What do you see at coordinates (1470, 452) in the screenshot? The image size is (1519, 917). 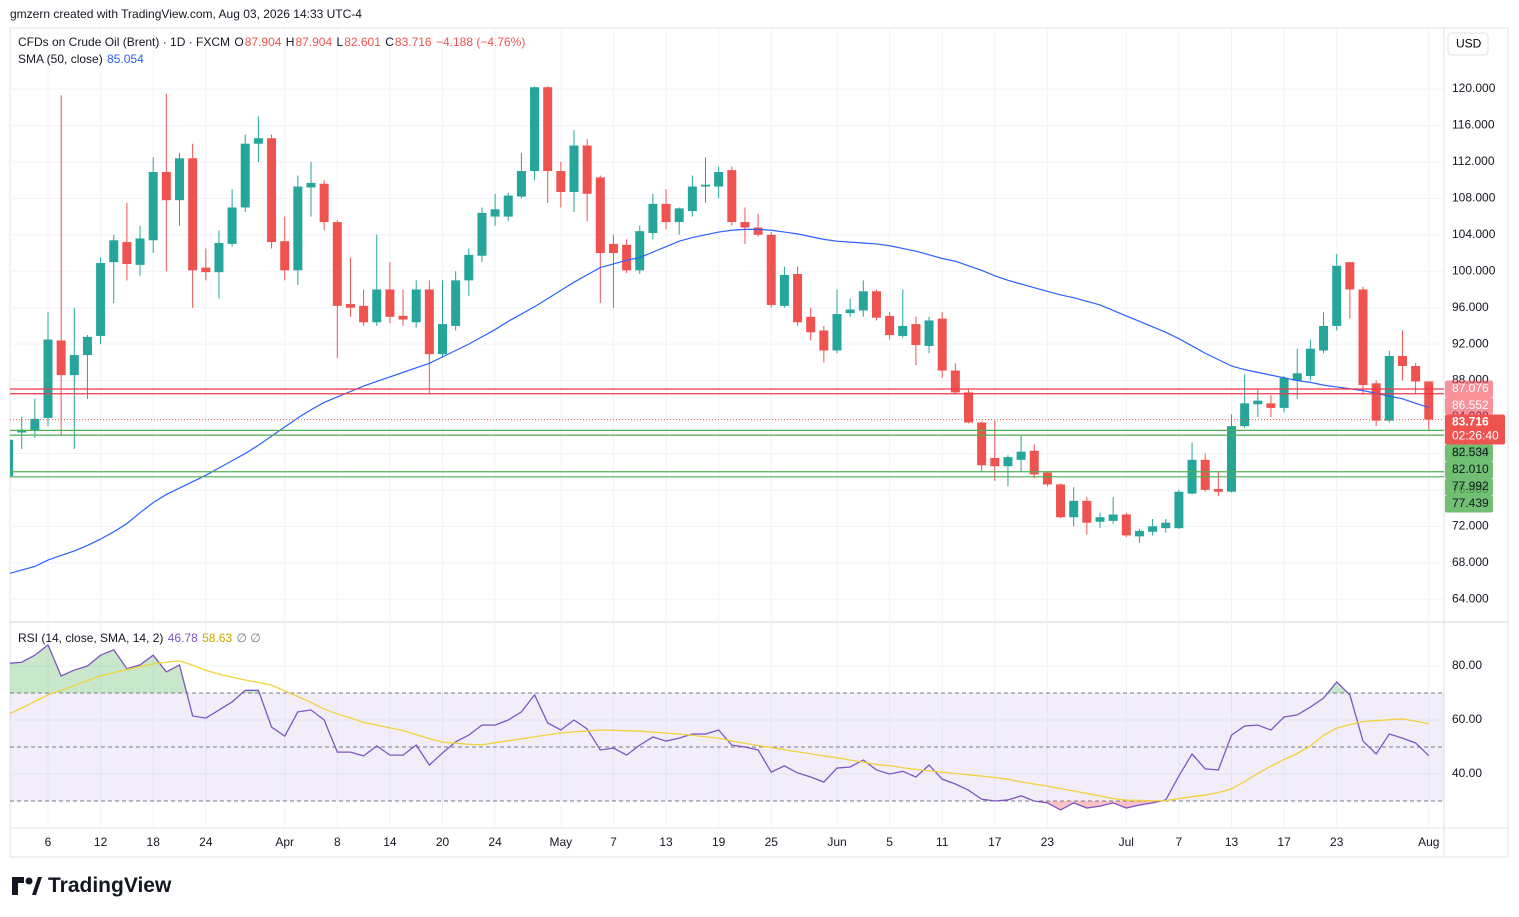 I see `price-line-label: 82.534` at bounding box center [1470, 452].